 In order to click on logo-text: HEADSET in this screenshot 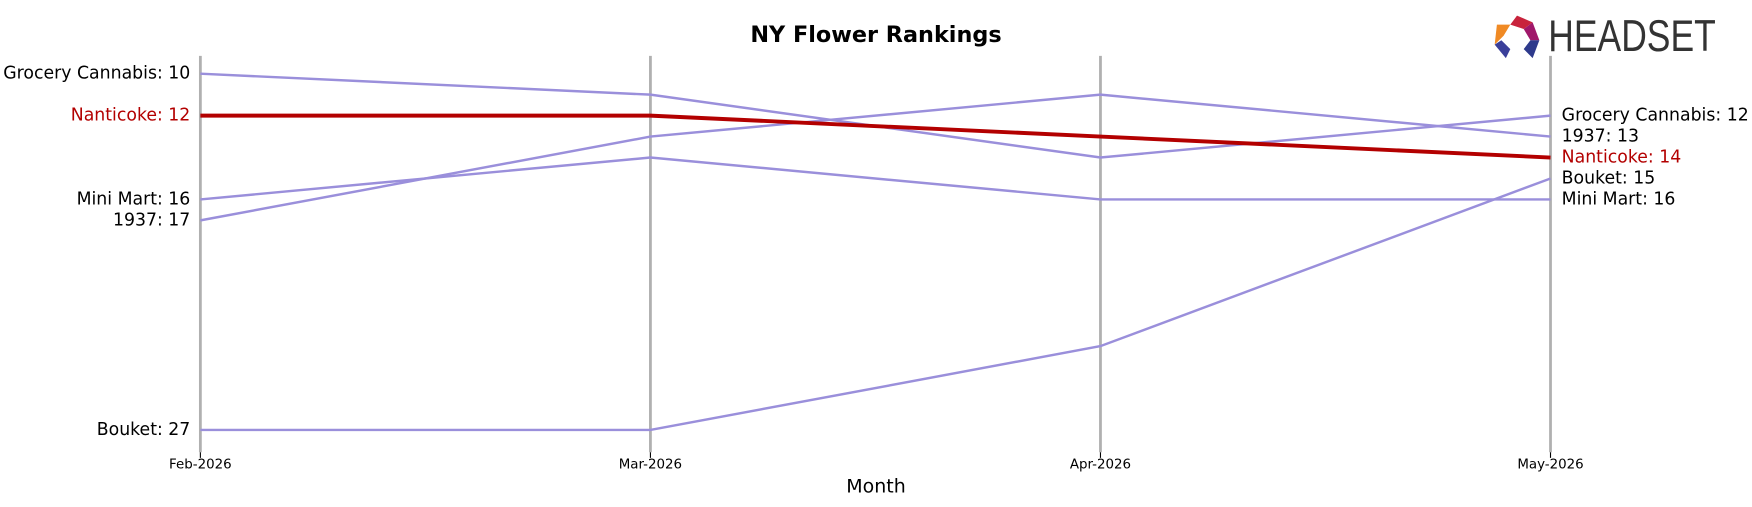, I will do `click(1632, 36)`.